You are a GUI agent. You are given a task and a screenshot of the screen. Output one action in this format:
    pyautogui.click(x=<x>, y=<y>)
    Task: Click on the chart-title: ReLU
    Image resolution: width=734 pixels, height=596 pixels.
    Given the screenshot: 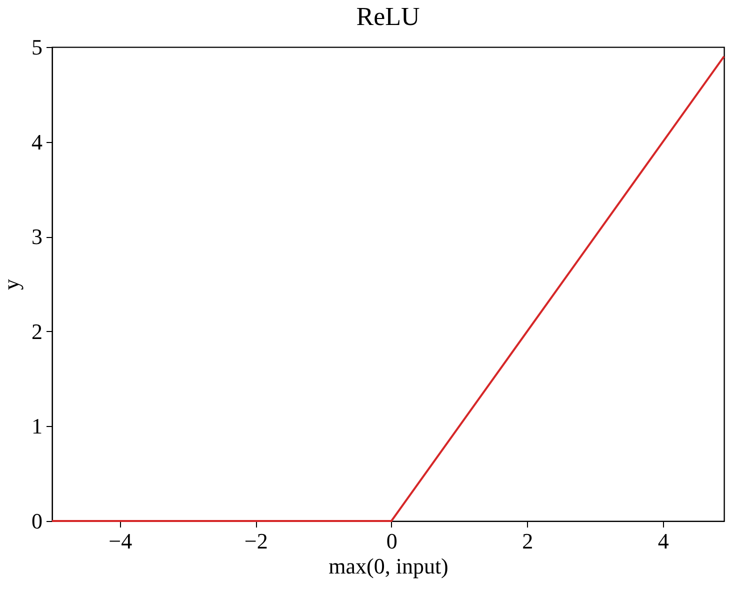 What is the action you would take?
    pyautogui.click(x=388, y=16)
    